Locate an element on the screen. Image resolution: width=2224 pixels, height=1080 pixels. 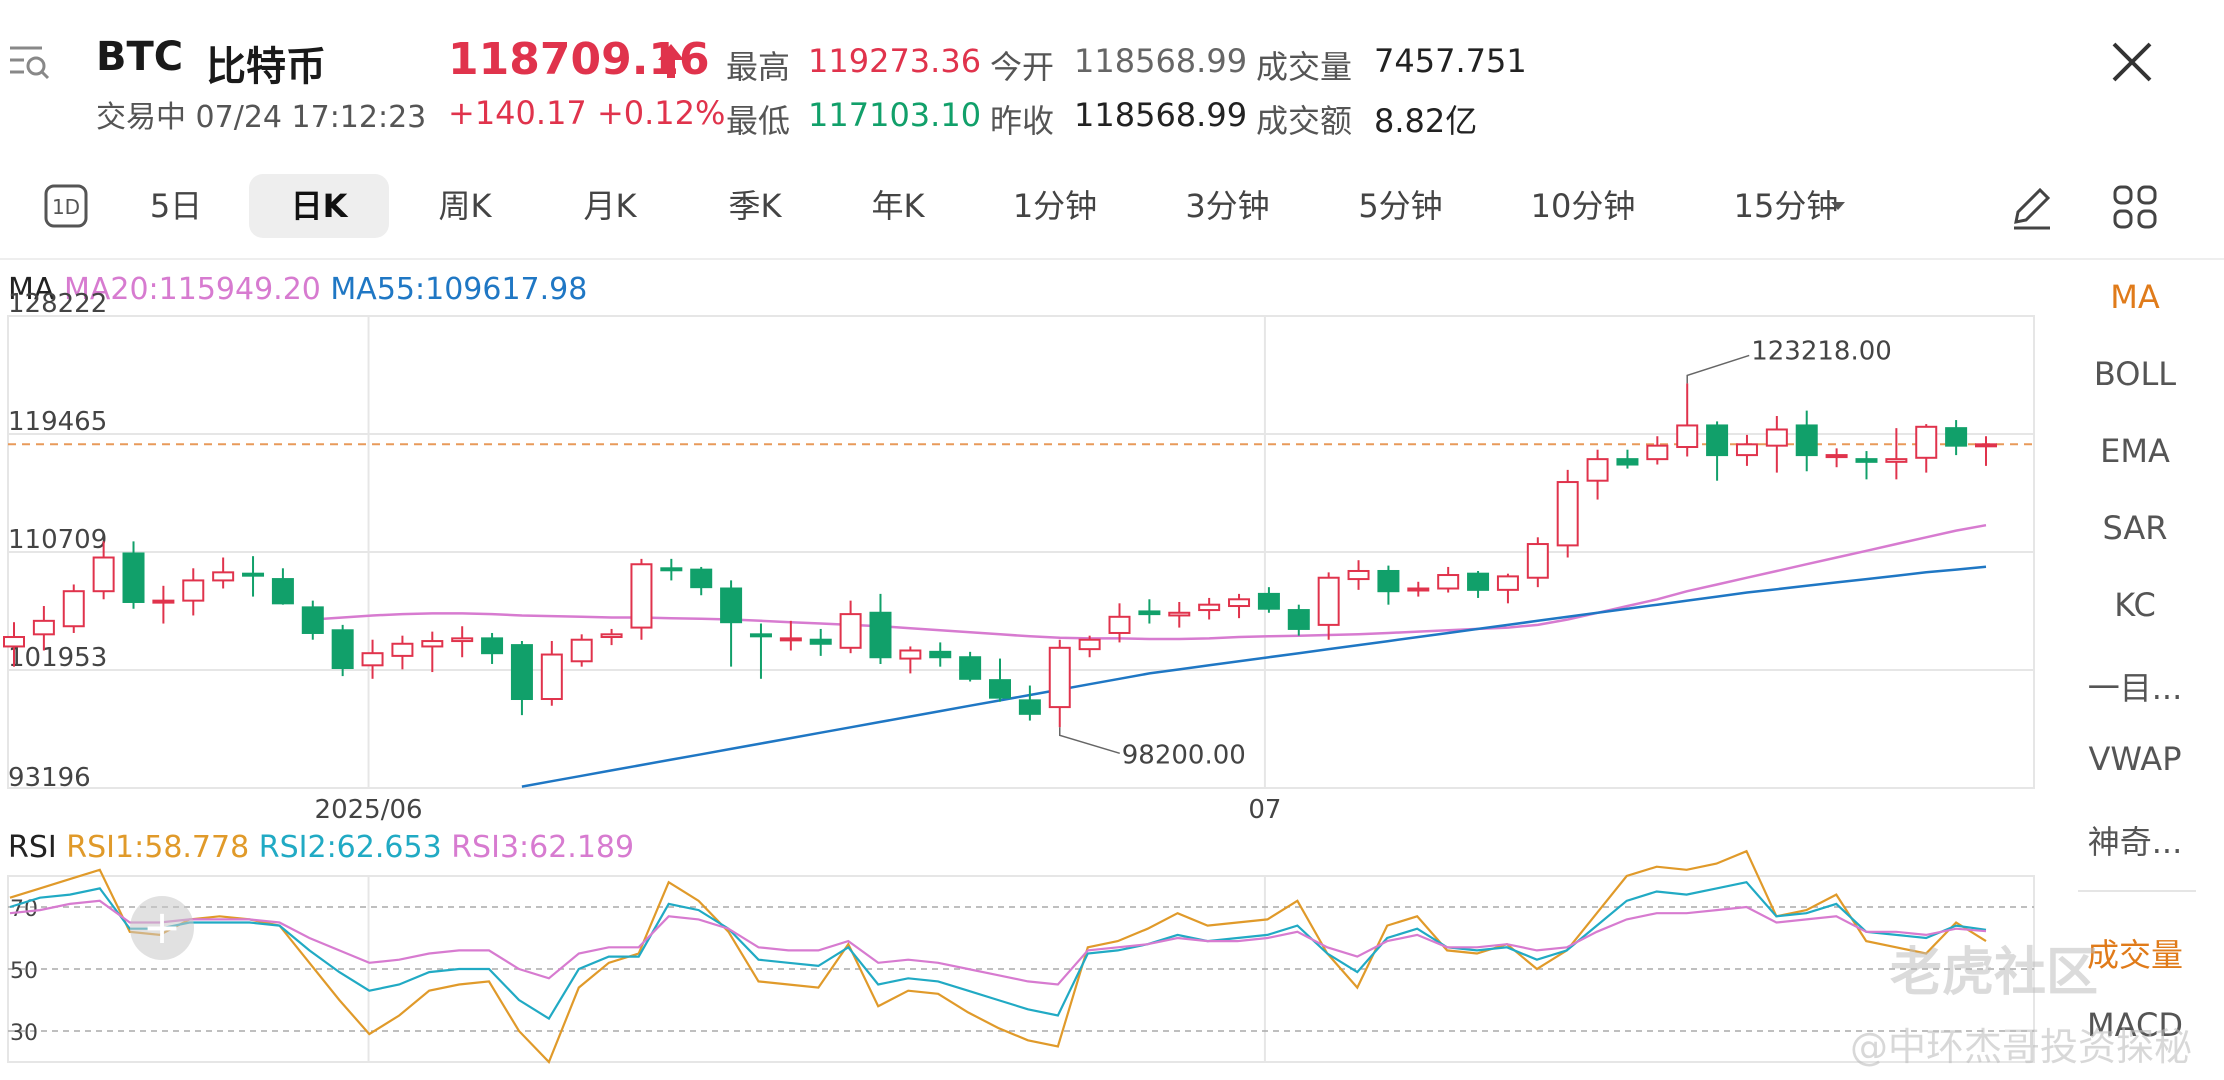
indicator-vwap: VWAP is located at coordinates (2135, 759).